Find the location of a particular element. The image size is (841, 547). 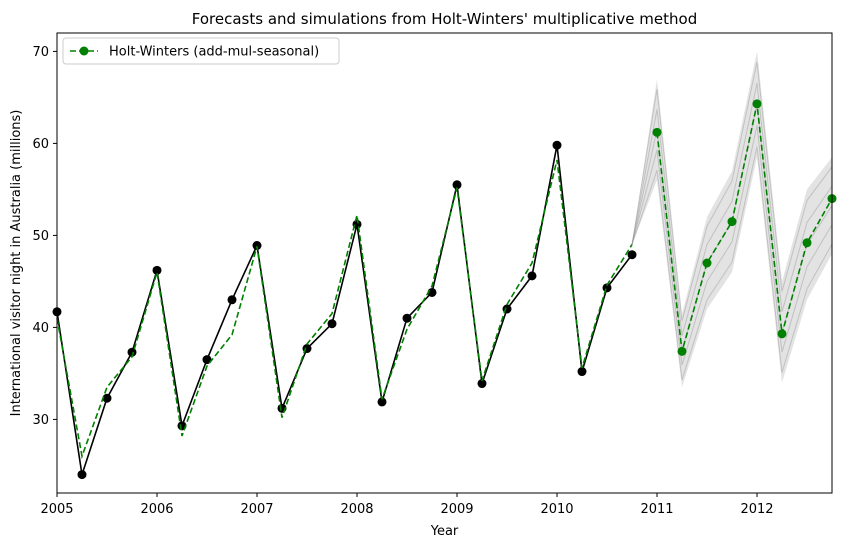

x-tick-label: 2006 is located at coordinates (156, 509).